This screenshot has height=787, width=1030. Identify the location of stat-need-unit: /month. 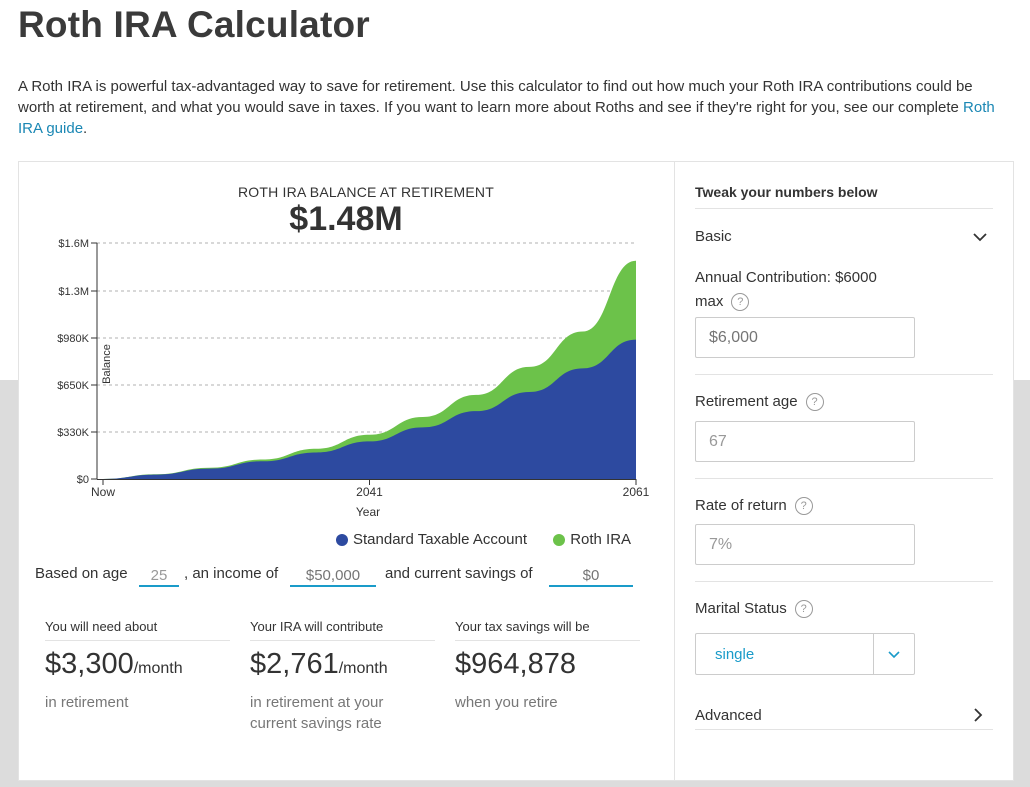
(158, 668).